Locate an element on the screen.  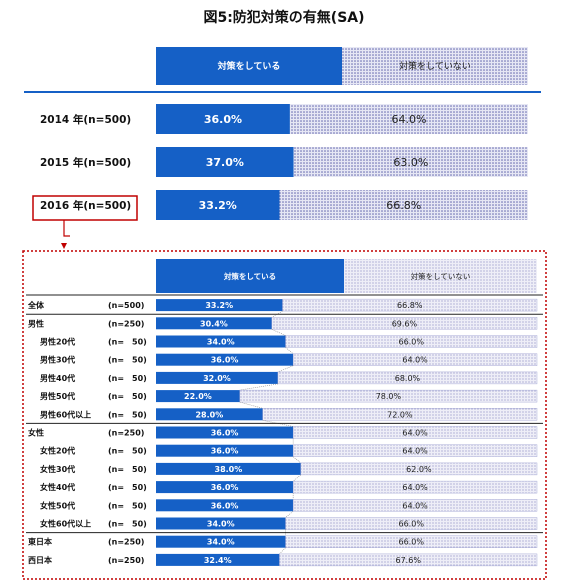
data-label-series-2: 62.0% is located at coordinates (419, 469).